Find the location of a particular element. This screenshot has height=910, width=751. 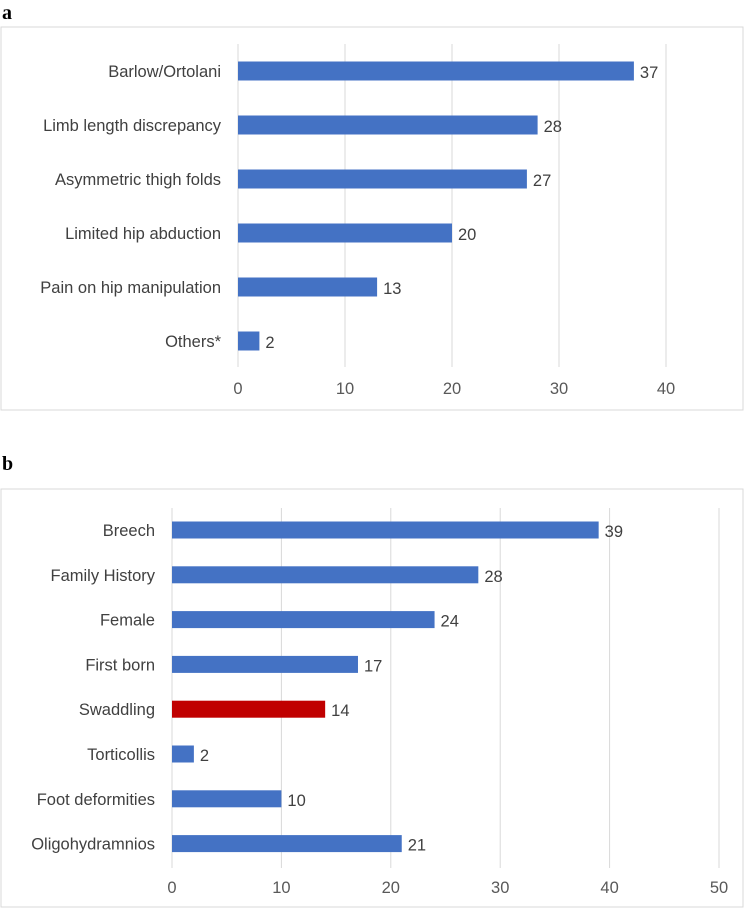

data-label: 20 is located at coordinates (467, 235).